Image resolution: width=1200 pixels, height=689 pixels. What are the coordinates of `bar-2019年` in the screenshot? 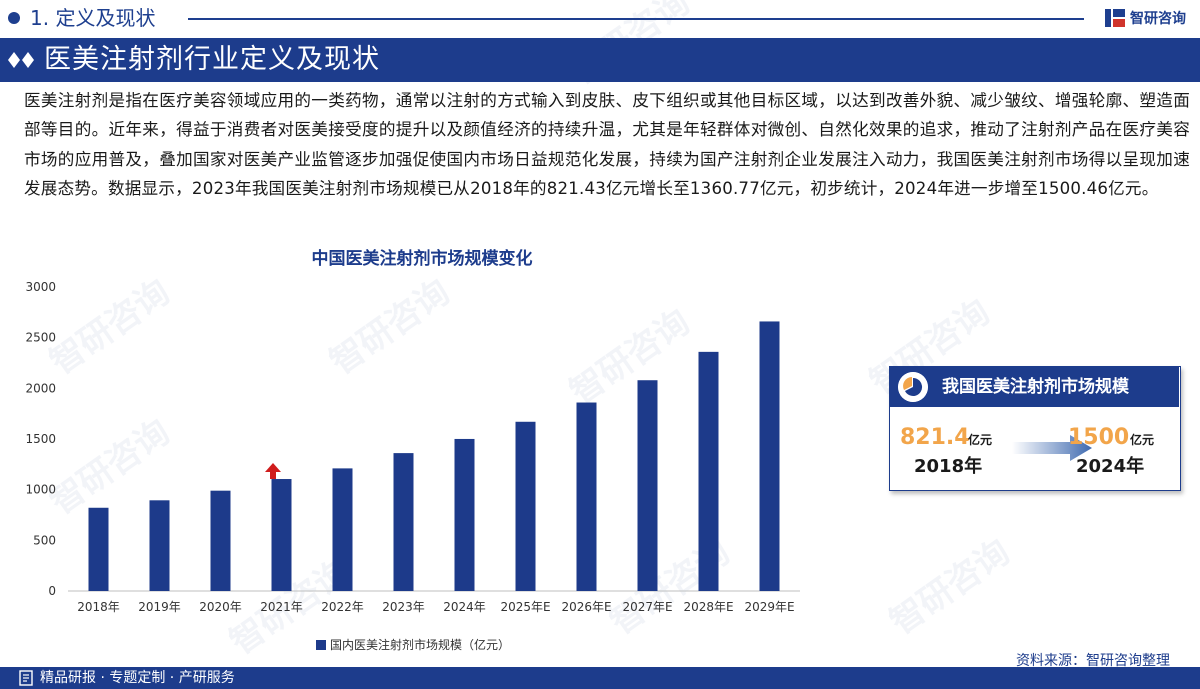 It's located at (159, 545).